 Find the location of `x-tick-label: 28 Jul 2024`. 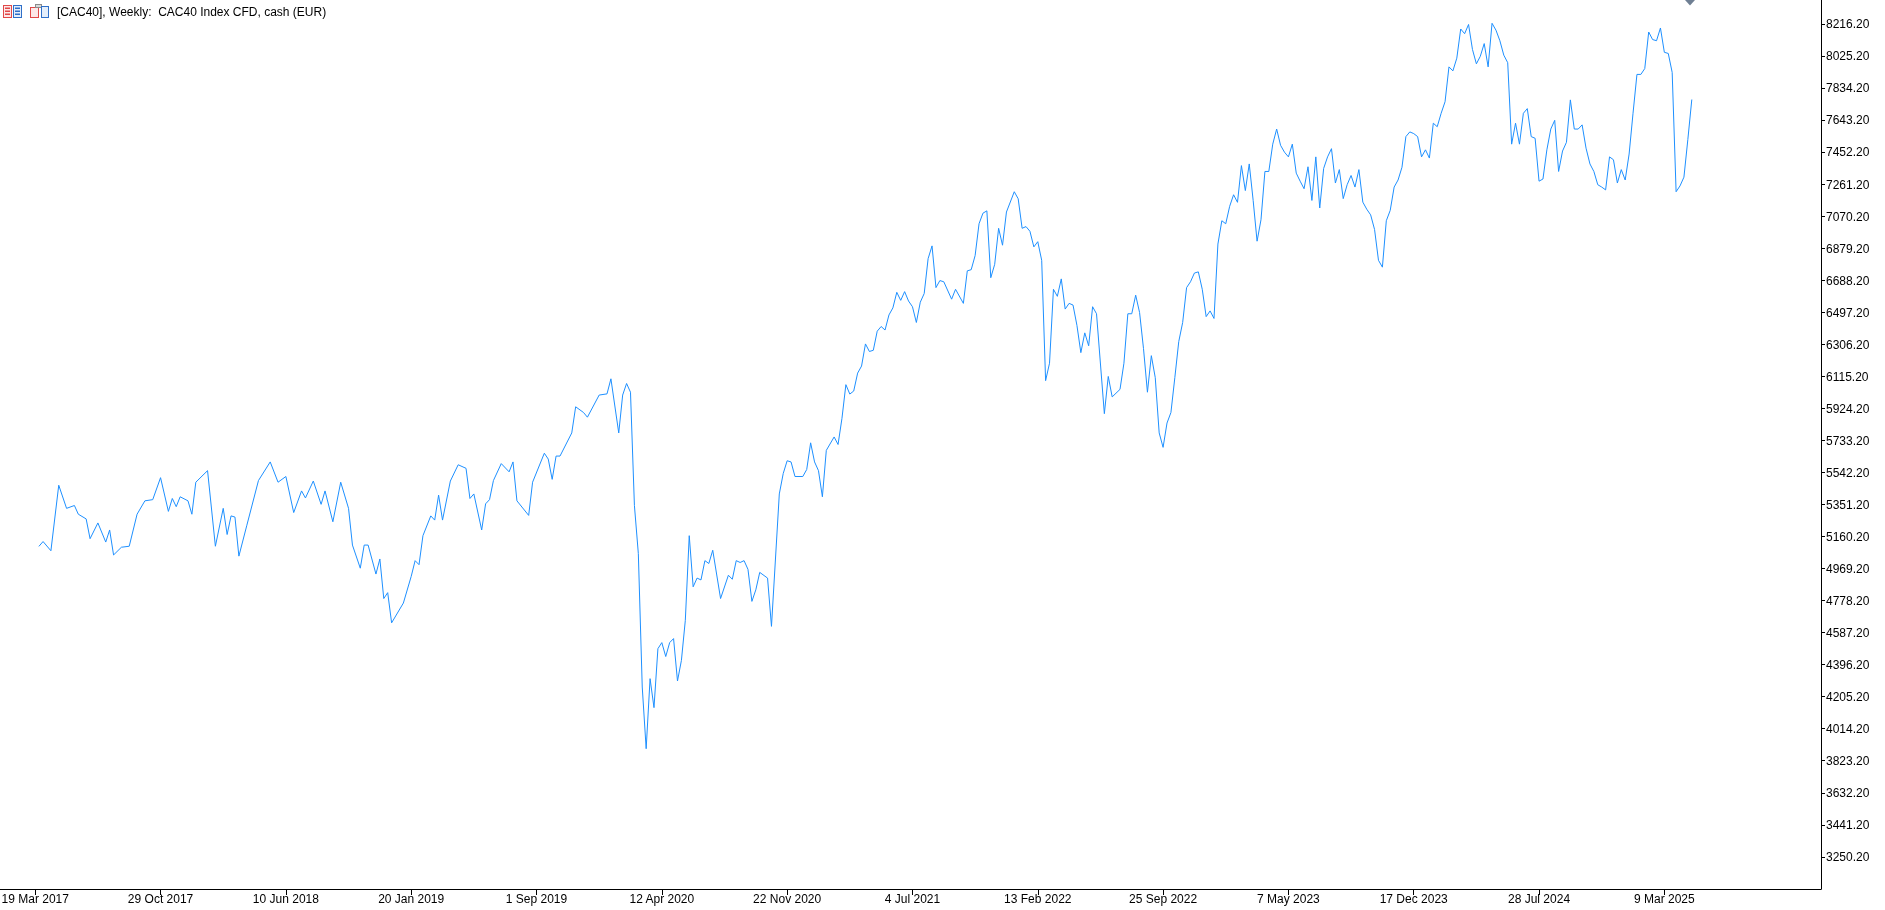

x-tick-label: 28 Jul 2024 is located at coordinates (1539, 899).